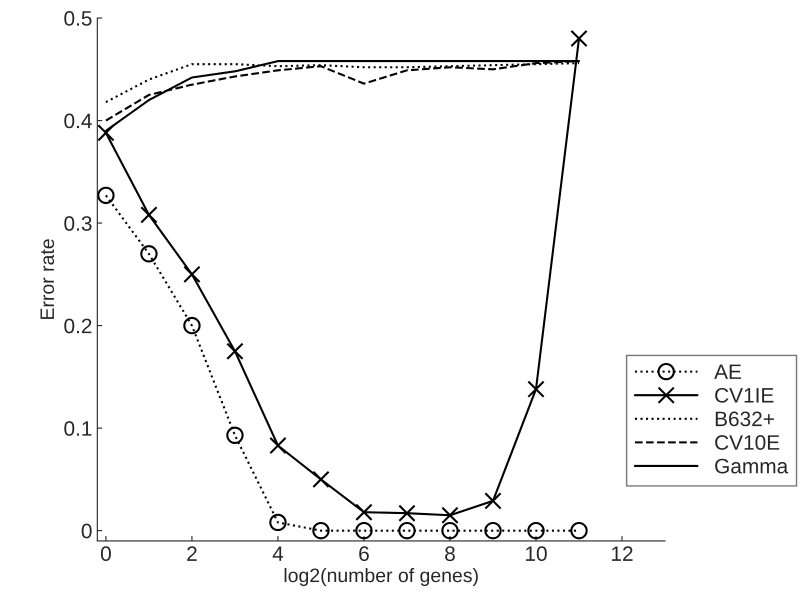 This screenshot has height=601, width=811. Describe the element at coordinates (47, 279) in the screenshot. I see `y-axis-title: Error rate` at that location.